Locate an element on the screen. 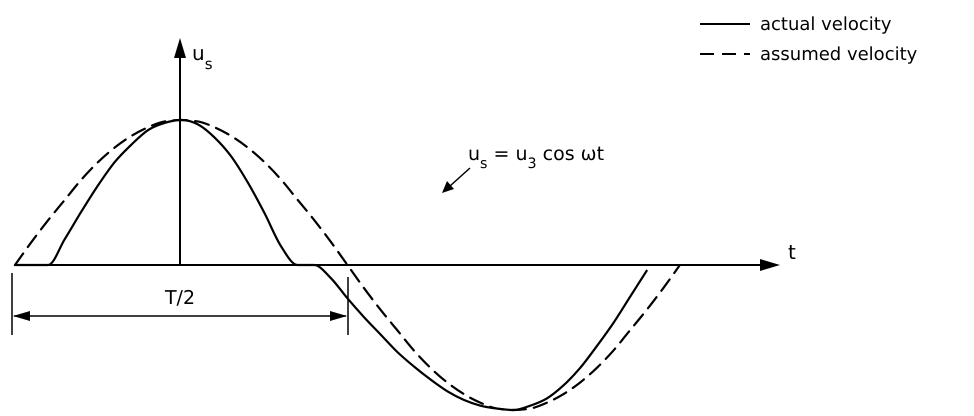 Image resolution: width=974 pixels, height=416 pixels. legend-label: actual velocity is located at coordinates (826, 24).